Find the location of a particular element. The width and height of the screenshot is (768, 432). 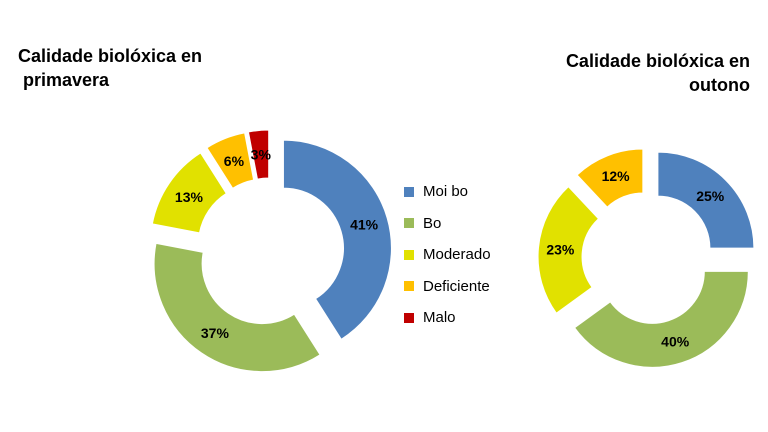

legend-label: Malo is located at coordinates (439, 318).